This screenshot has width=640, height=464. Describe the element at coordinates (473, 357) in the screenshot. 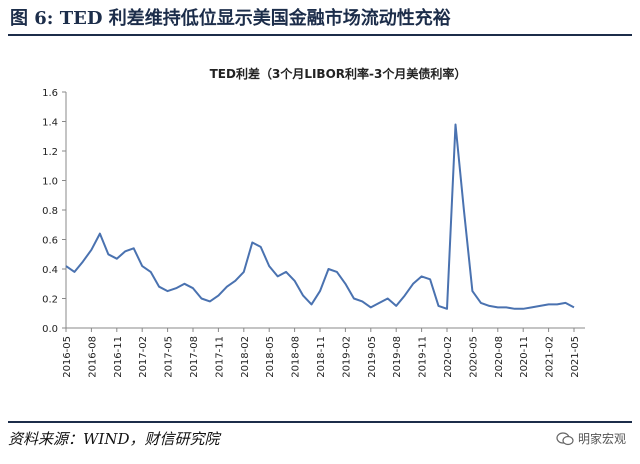

I see `x-tick-label: 2020-05` at that location.